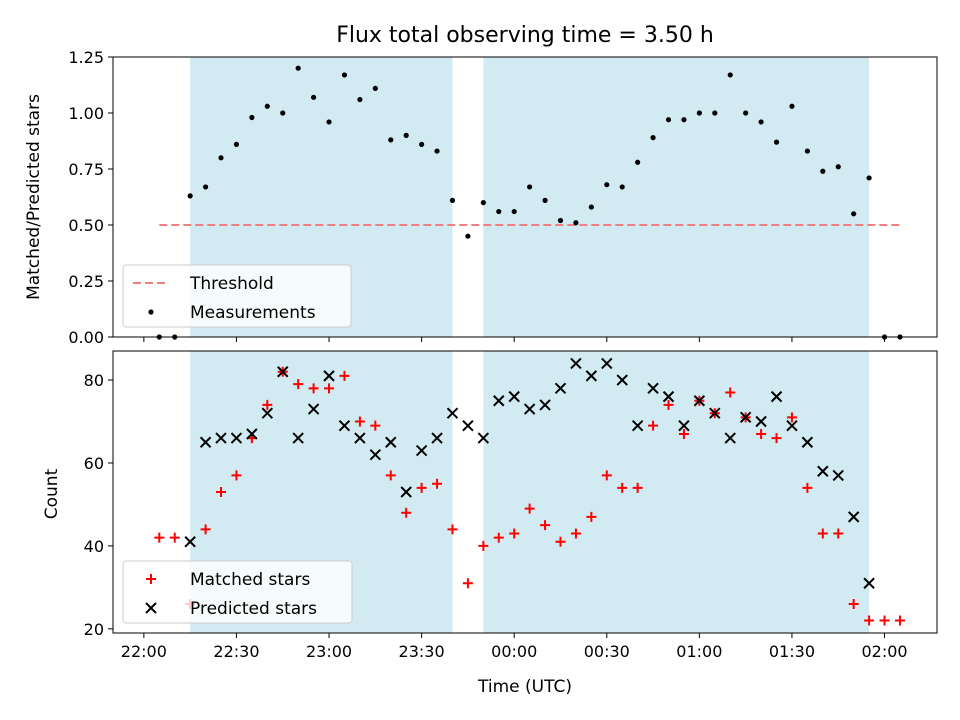  What do you see at coordinates (607, 651) in the screenshot?
I see `x-tick-label: 00:30` at bounding box center [607, 651].